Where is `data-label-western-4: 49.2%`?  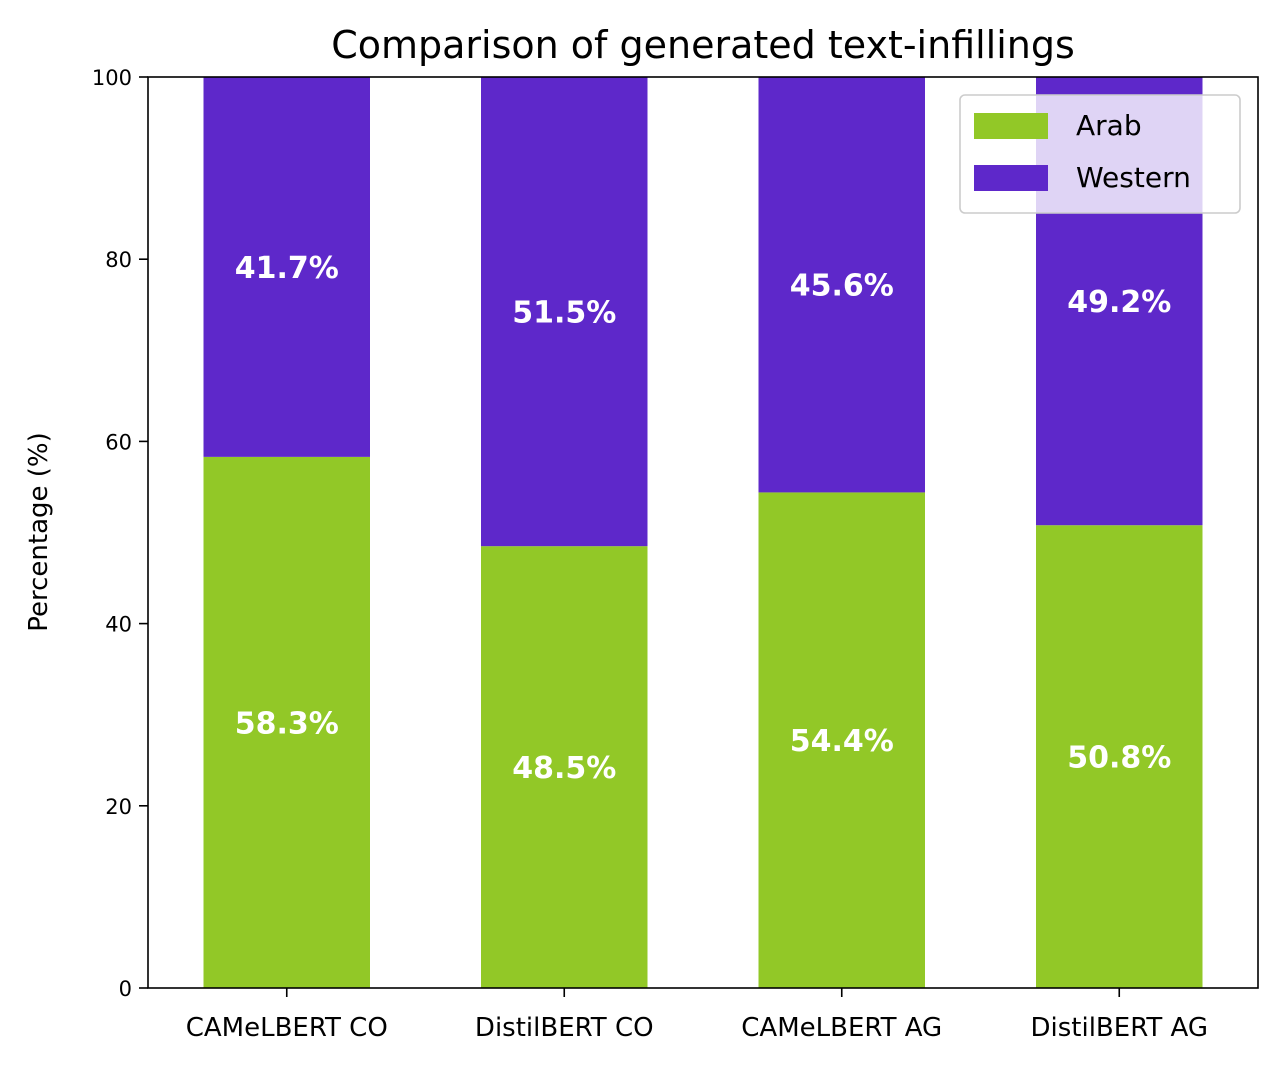 data-label-western-4: 49.2% is located at coordinates (1119, 302).